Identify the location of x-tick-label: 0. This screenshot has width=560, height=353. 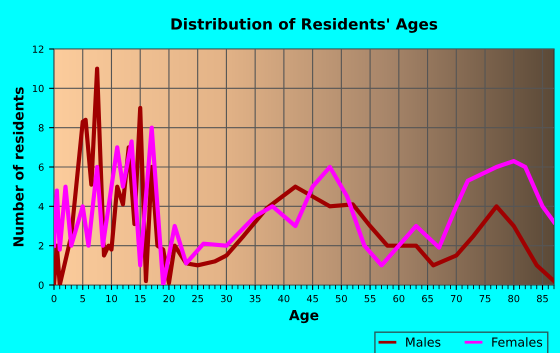
(54, 298).